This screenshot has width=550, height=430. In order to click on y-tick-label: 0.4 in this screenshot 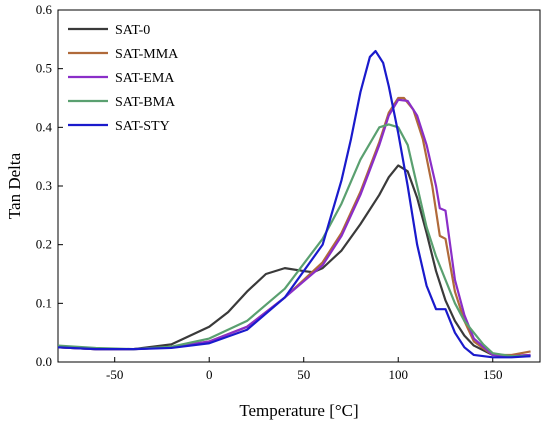, I will do `click(44, 126)`.